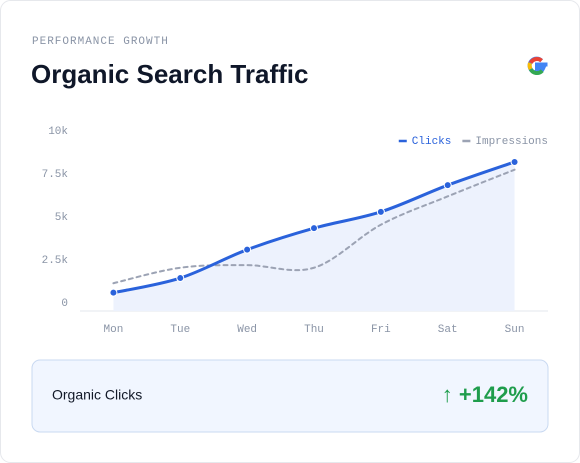 Image resolution: width=580 pixels, height=463 pixels. What do you see at coordinates (290, 396) in the screenshot?
I see `summary-box` at bounding box center [290, 396].